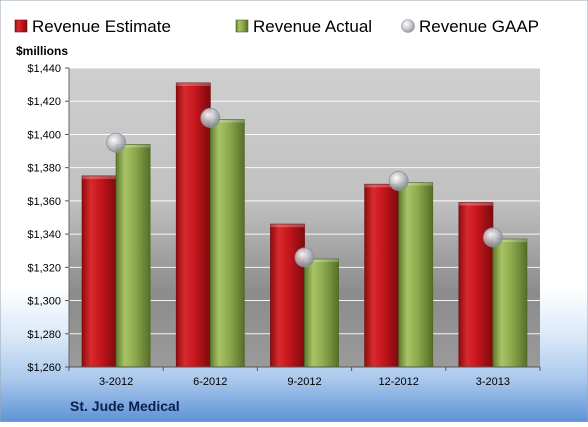 The image size is (588, 427). Describe the element at coordinates (399, 382) in the screenshot. I see `x-tick-label: 12-2012` at that location.